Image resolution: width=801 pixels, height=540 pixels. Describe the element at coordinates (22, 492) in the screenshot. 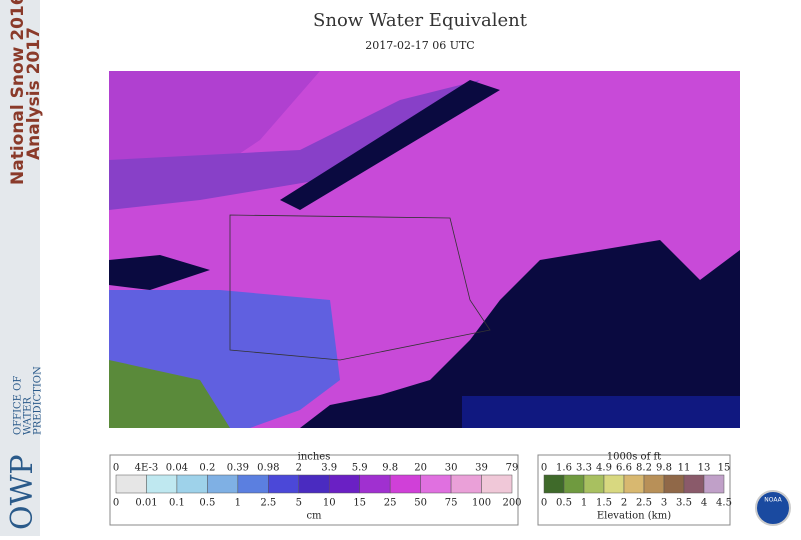

I see `owp-text: OWP` at that location.